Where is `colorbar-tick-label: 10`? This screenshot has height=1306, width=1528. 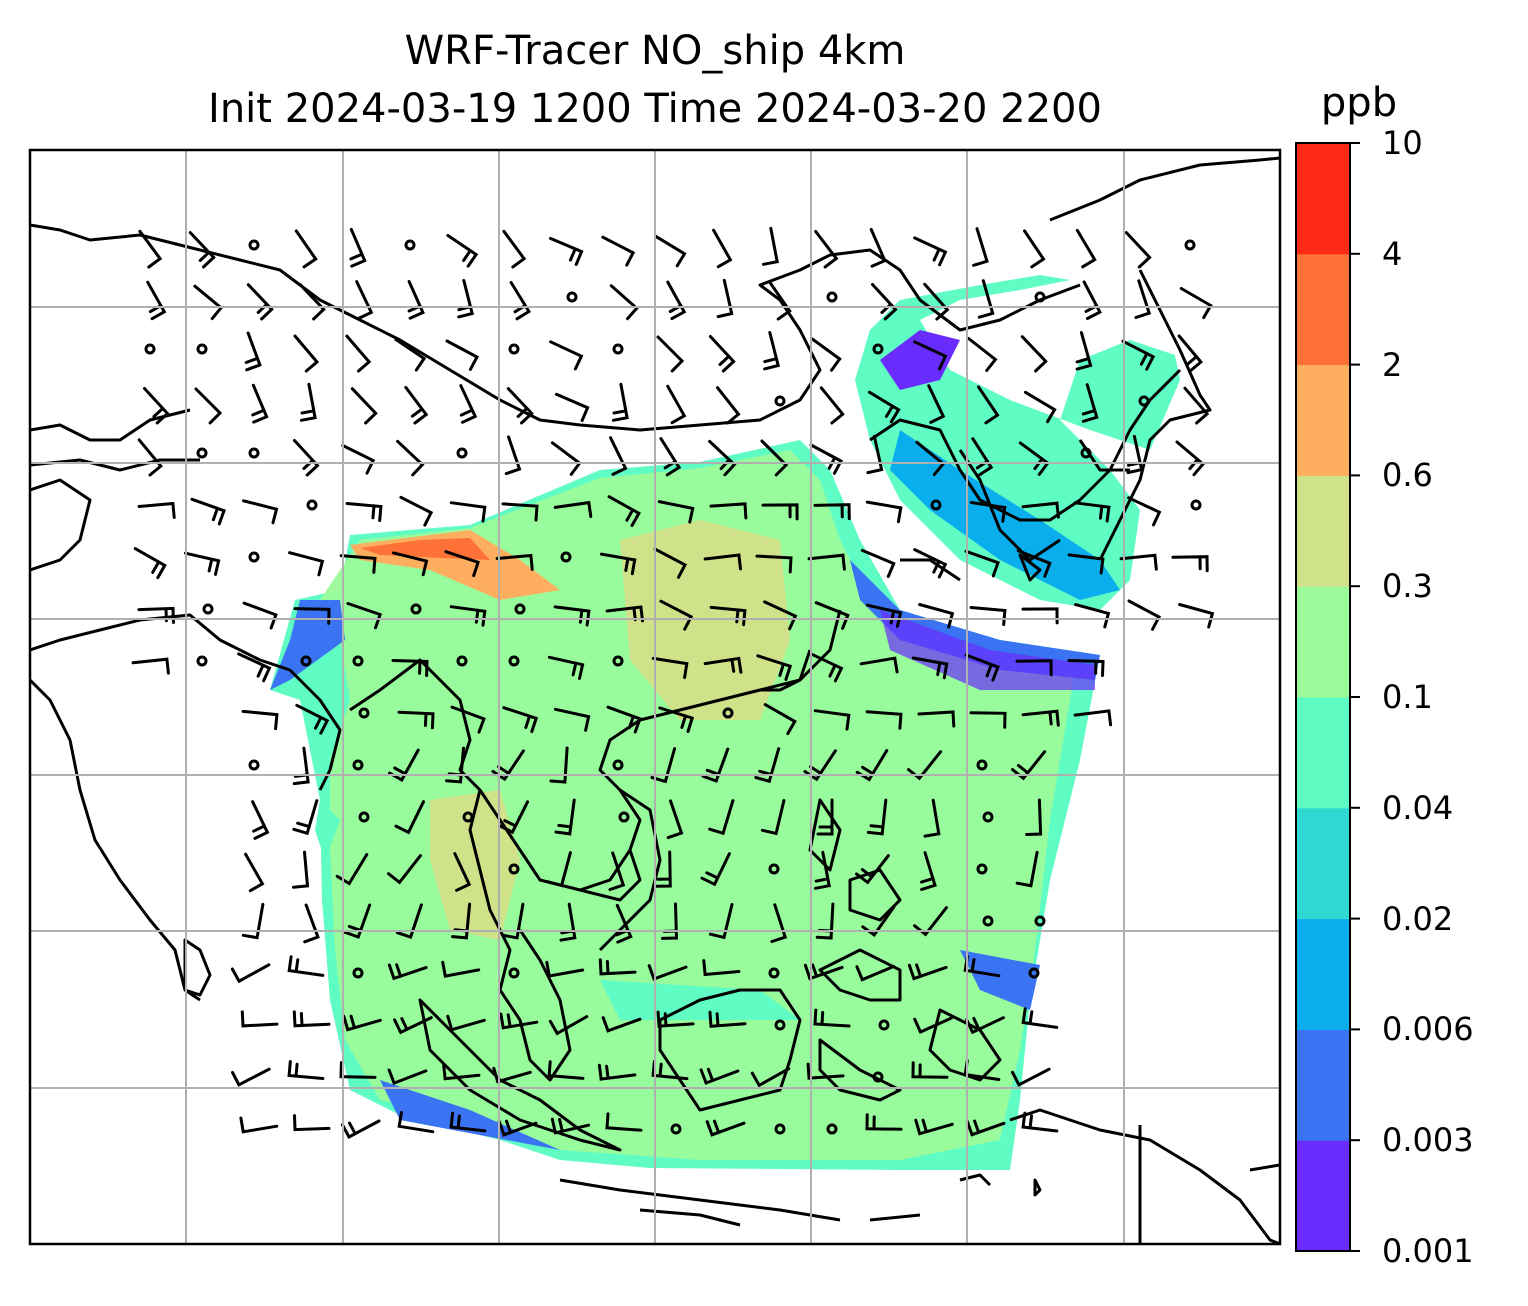 colorbar-tick-label: 10 is located at coordinates (1402, 143).